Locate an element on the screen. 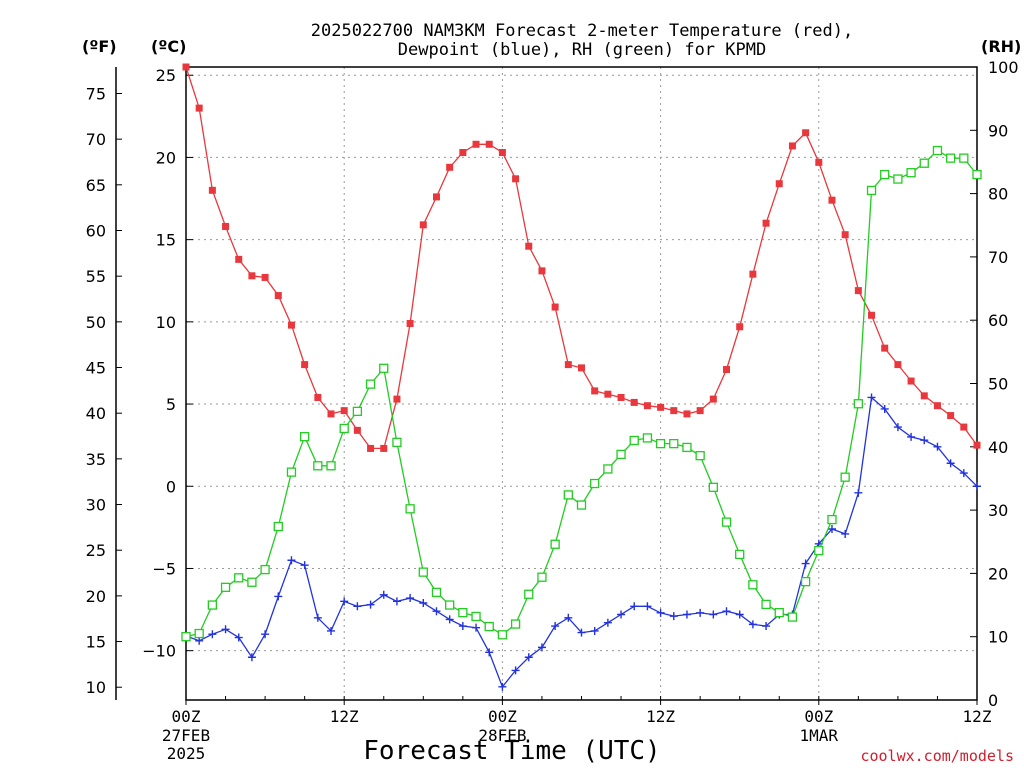  fahrenheit-tick-label: 15 is located at coordinates (96, 642).